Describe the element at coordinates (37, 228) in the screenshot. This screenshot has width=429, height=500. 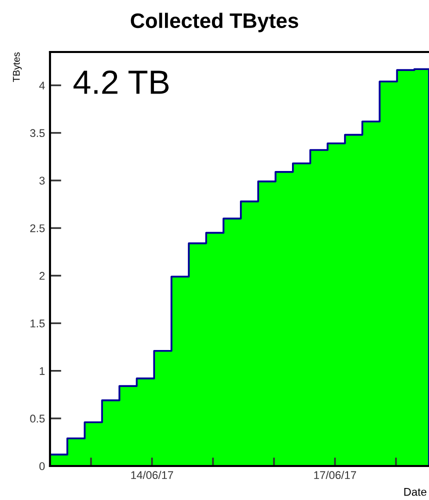
I see `y-tick-label: 2.5` at that location.